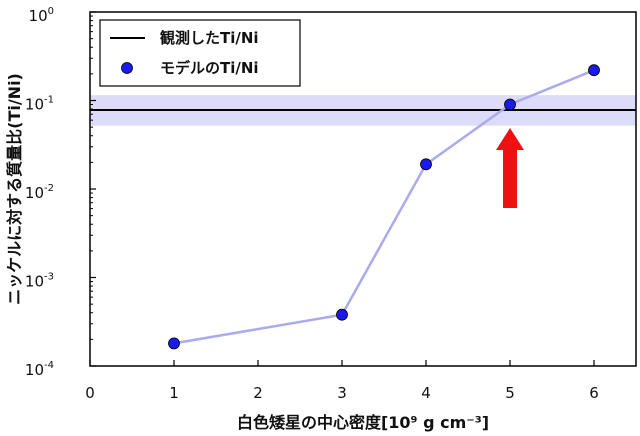 The width and height of the screenshot is (640, 436). What do you see at coordinates (41, 15) in the screenshot?
I see `y-tick-label: 10⁰` at bounding box center [41, 15].